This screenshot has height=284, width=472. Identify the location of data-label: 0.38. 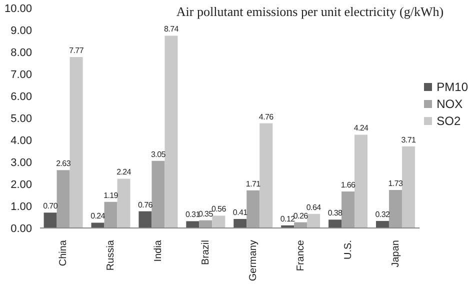
(336, 213).